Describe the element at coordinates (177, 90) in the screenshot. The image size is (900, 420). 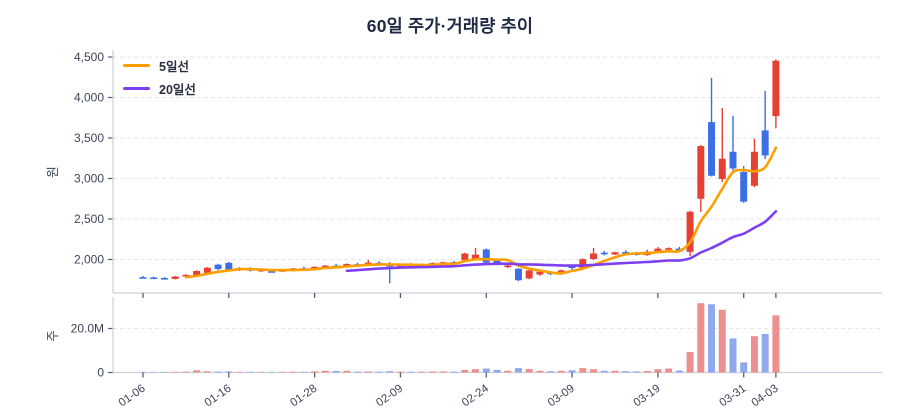
I see `legend-label-ma20: 20일선` at that location.